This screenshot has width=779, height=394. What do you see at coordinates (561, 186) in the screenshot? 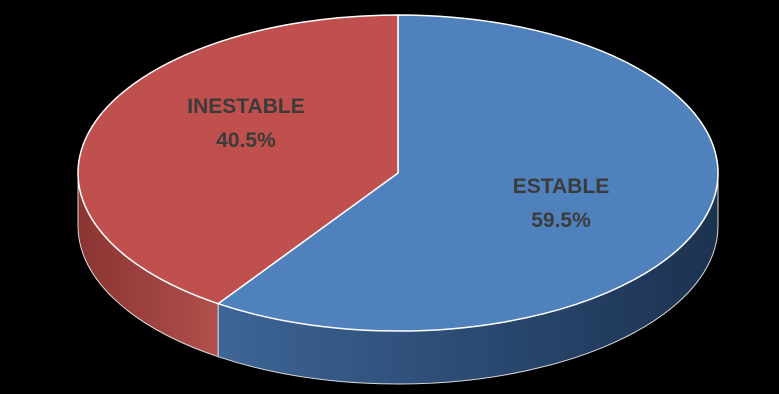
I see `slice-label-estable-name: ESTABLE` at bounding box center [561, 186].